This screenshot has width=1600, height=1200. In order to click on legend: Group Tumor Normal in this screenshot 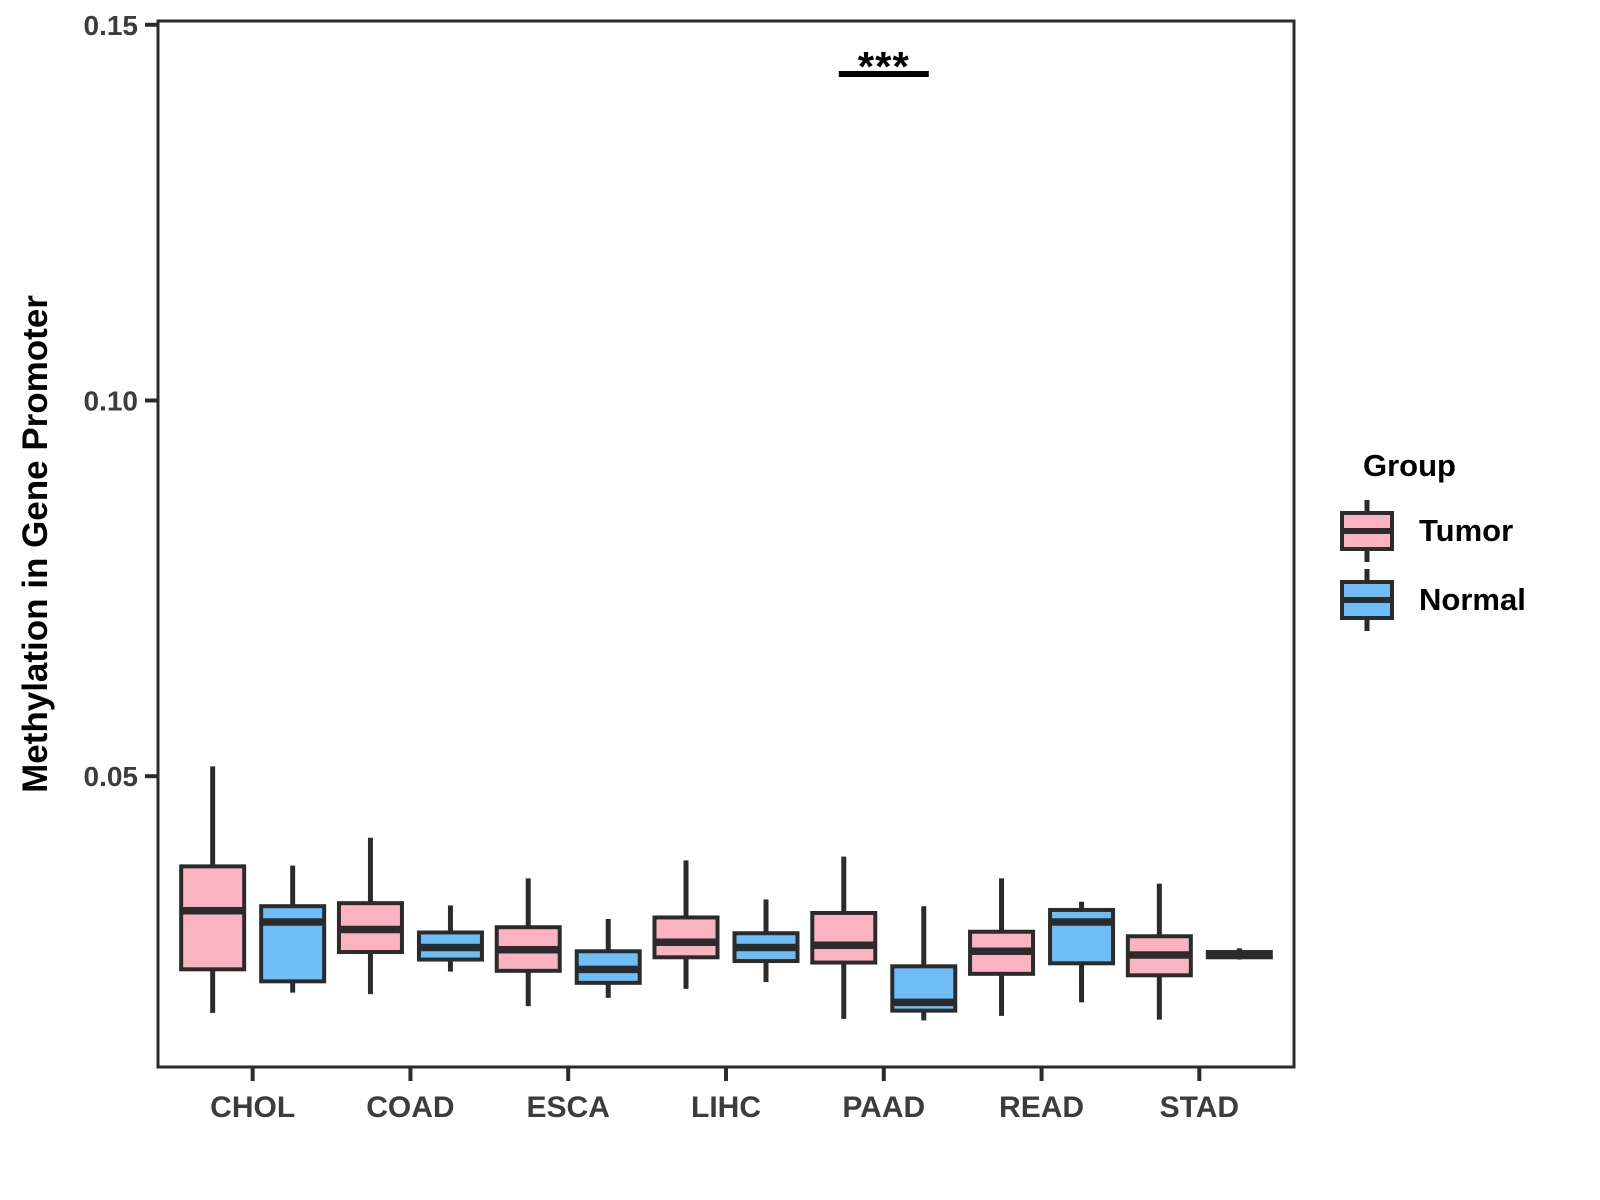, I will do `click(1432, 541)`.